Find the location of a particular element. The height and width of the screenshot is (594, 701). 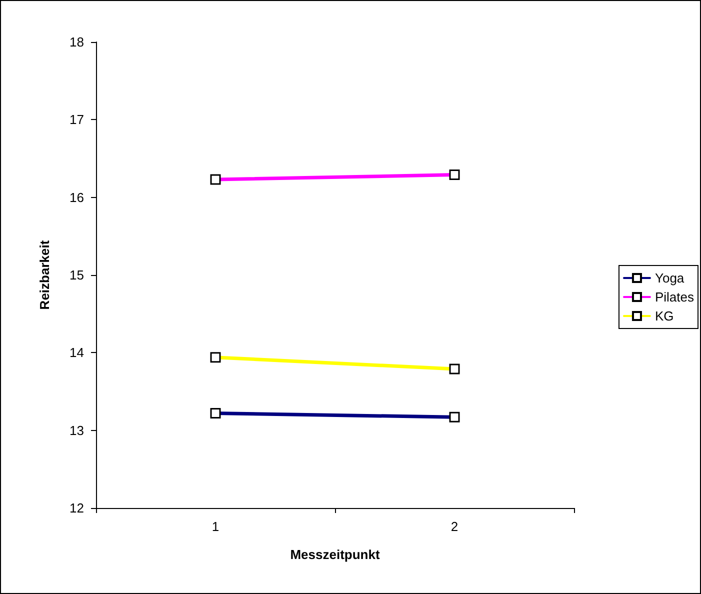

y-tick-label: 14 is located at coordinates (77, 352).